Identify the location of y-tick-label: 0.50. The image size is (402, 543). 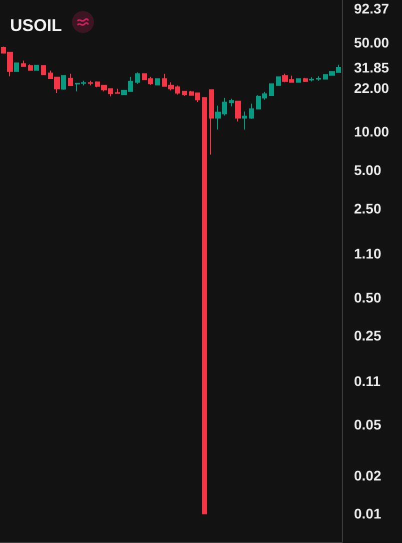
(368, 297).